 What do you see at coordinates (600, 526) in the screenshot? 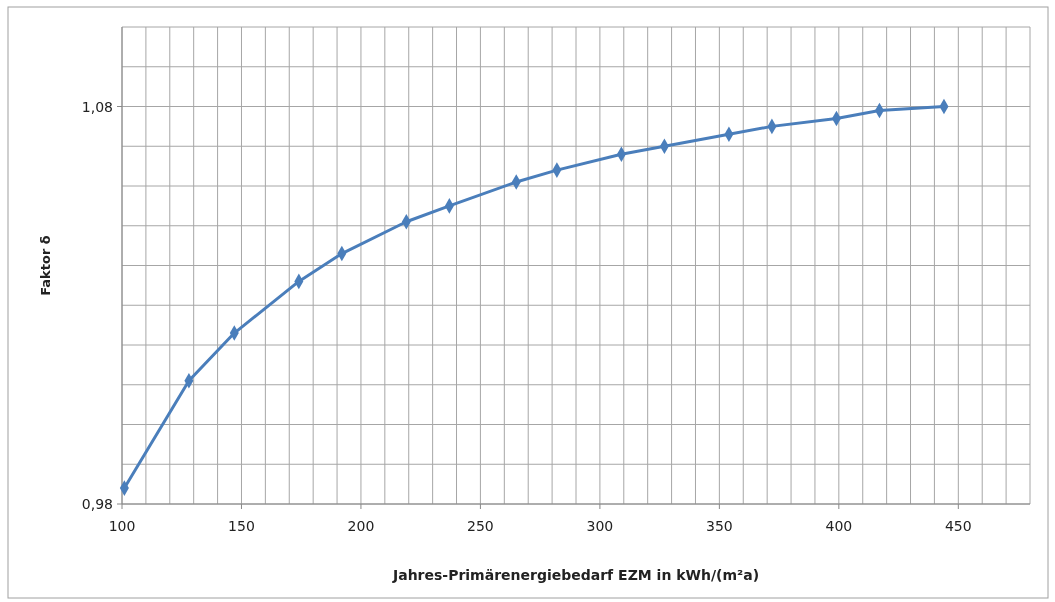
I see `x-tick-label: 300` at bounding box center [600, 526].